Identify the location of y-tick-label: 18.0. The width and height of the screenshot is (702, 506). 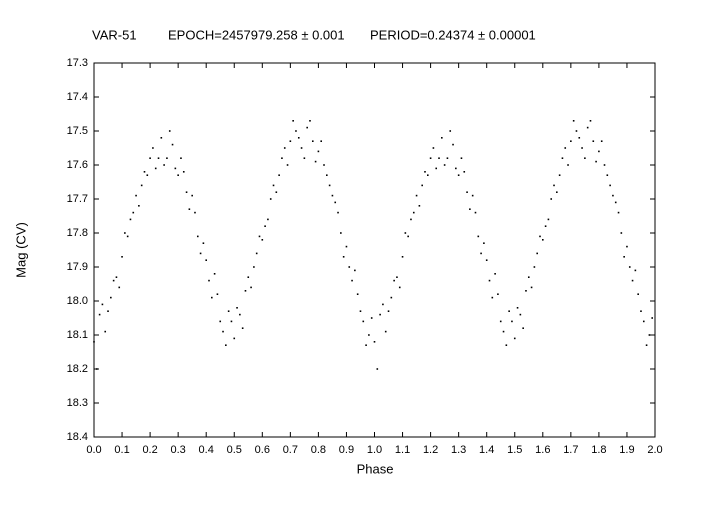
(77, 301).